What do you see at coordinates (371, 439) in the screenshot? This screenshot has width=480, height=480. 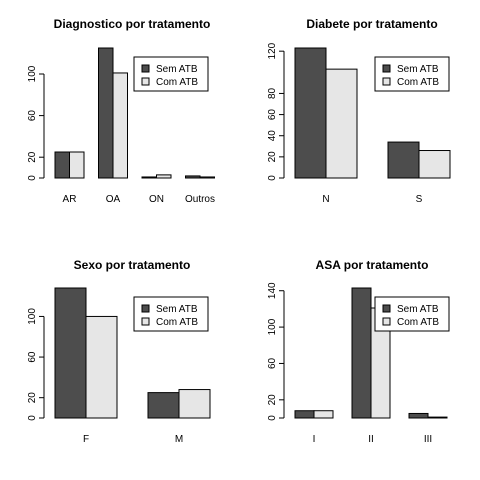 I see `x-category-label: II` at bounding box center [371, 439].